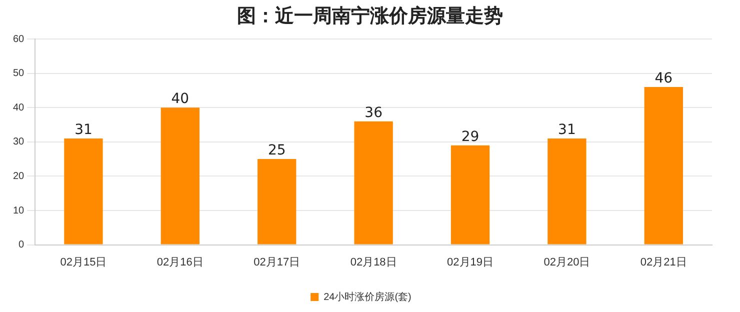  Describe the element at coordinates (470, 262) in the screenshot. I see `x-tick-label: 02月19日` at that location.